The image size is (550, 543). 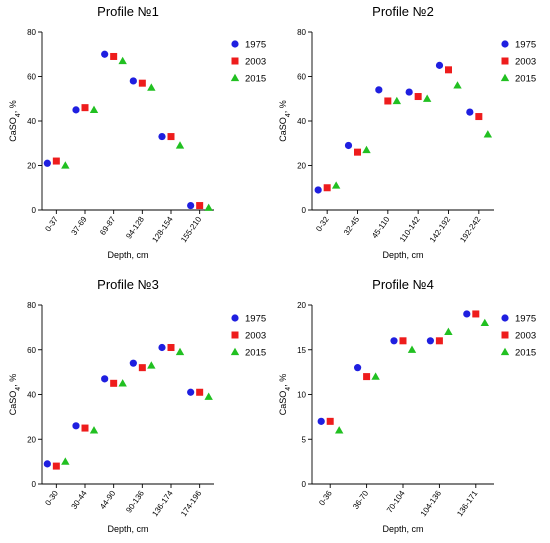 I want to click on x-tick-label: 128-154, so click(x=162, y=230).